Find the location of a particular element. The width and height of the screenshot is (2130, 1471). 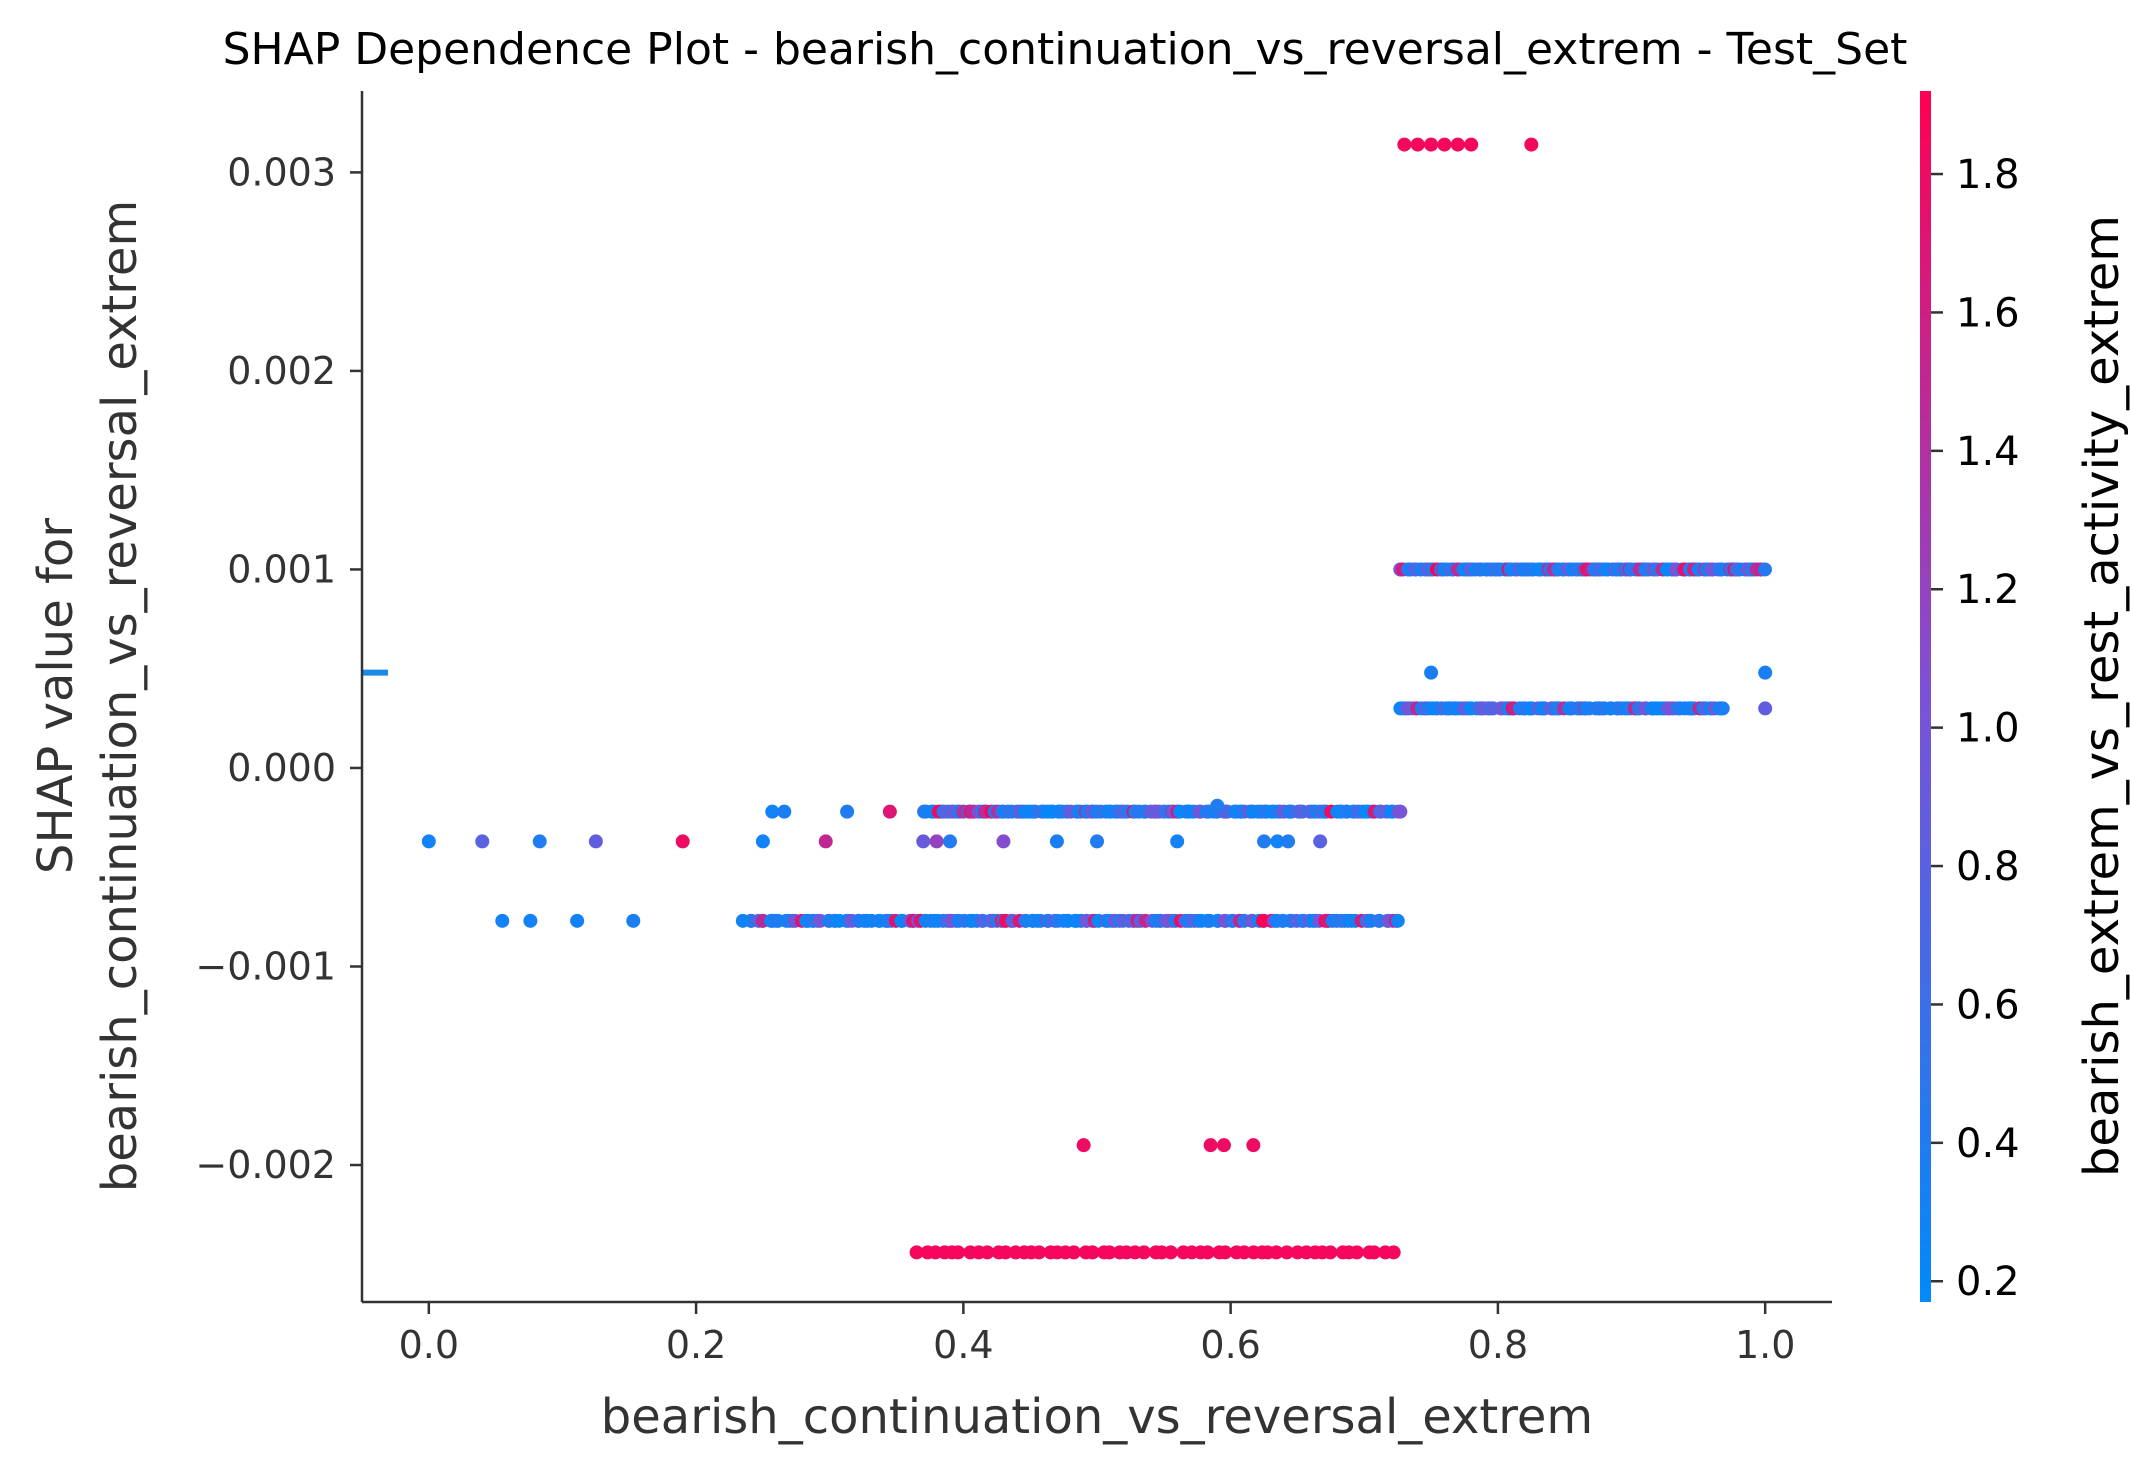

y-tick-label: −0.002 is located at coordinates (265, 1165).